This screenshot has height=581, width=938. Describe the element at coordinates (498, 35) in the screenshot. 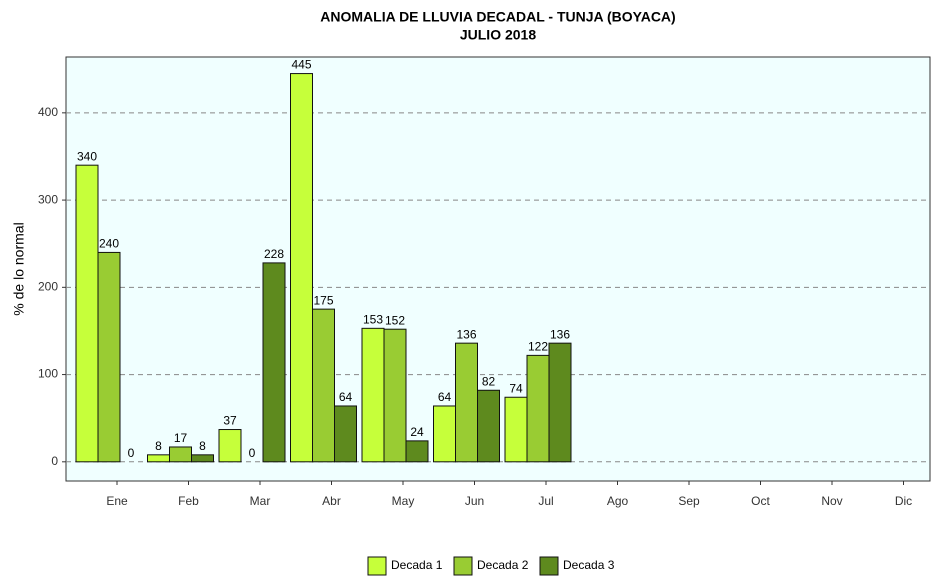

I see `chart-subtitle: JULIO 2018` at that location.